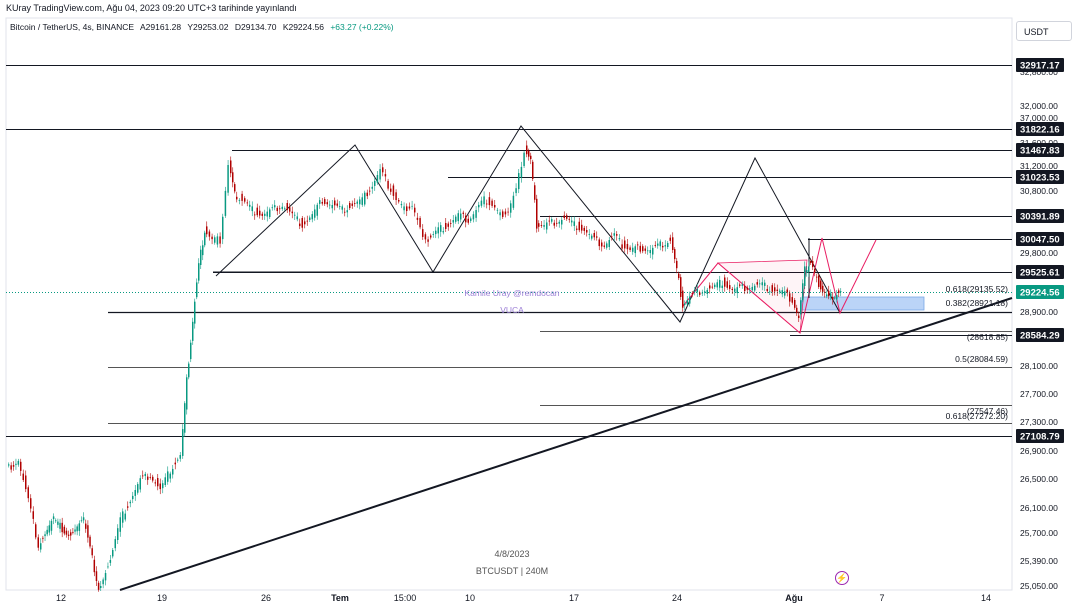 The height and width of the screenshot is (616, 1080). Describe the element at coordinates (1039, 253) in the screenshot. I see `y-tick-label: 29,800.00` at that location.